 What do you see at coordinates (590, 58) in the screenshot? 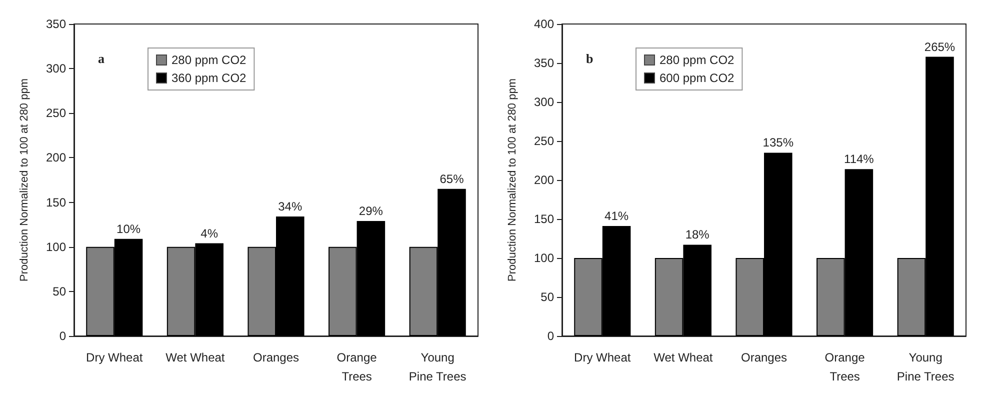
I see `annotation: b` at bounding box center [590, 58].